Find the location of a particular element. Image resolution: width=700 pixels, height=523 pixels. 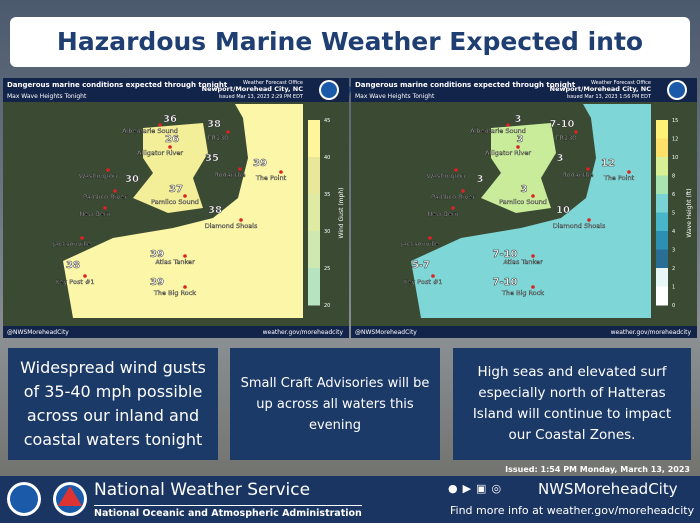

social-icons: ●▶▣◎ is located at coordinates (477, 488).